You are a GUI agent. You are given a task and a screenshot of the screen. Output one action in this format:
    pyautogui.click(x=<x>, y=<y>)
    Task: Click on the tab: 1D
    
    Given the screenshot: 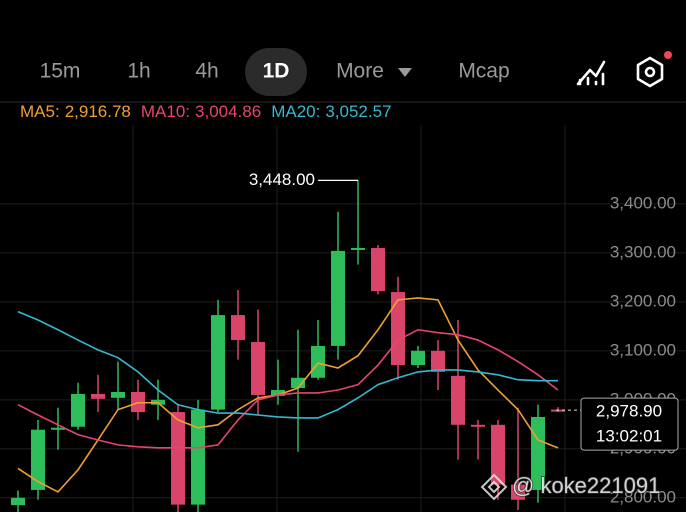 What is the action you would take?
    pyautogui.click(x=276, y=71)
    